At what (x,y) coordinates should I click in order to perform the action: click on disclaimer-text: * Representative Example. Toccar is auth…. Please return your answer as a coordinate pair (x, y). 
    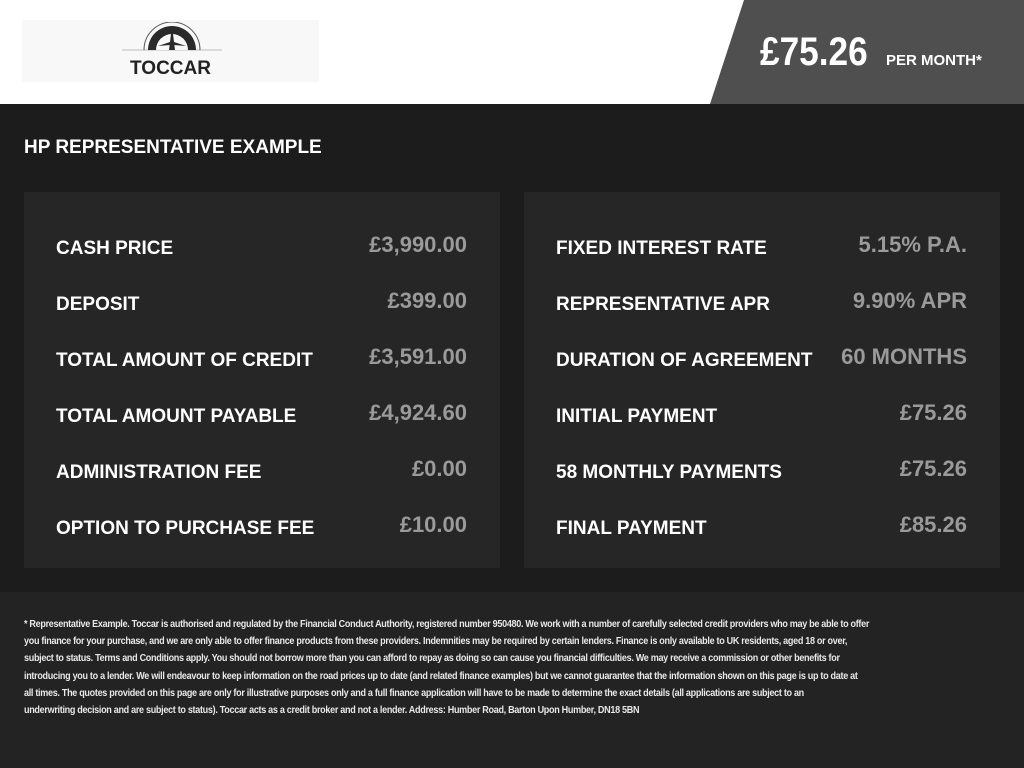
    Looking at the image, I should click on (446, 667).